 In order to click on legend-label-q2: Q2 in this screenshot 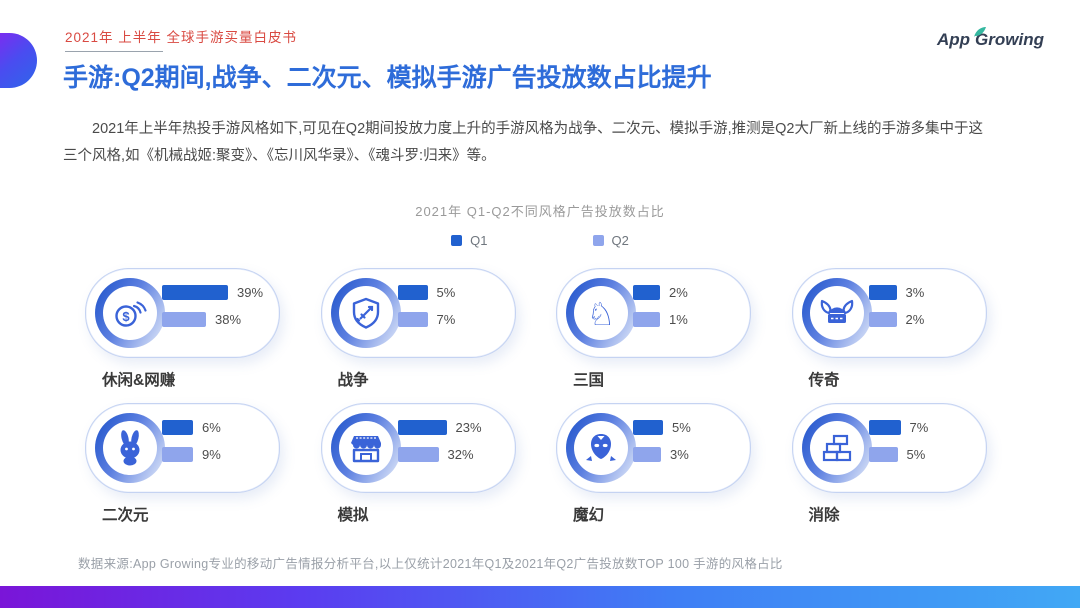, I will do `click(620, 240)`.